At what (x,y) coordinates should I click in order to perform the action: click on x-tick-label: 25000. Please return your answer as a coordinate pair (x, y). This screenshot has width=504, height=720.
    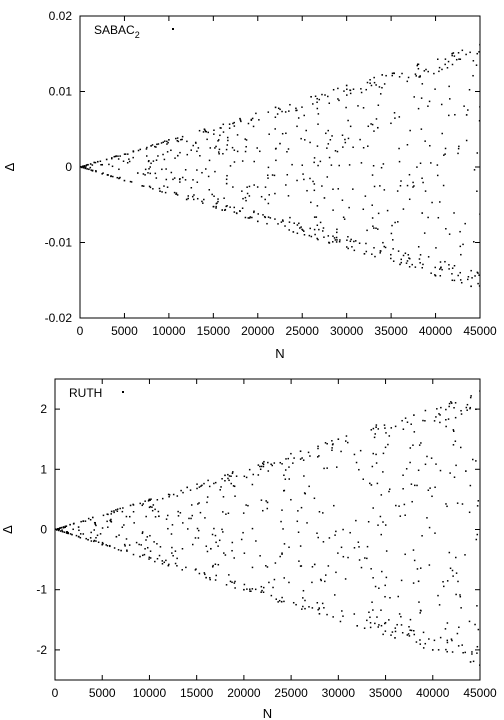
    Looking at the image, I should click on (291, 693).